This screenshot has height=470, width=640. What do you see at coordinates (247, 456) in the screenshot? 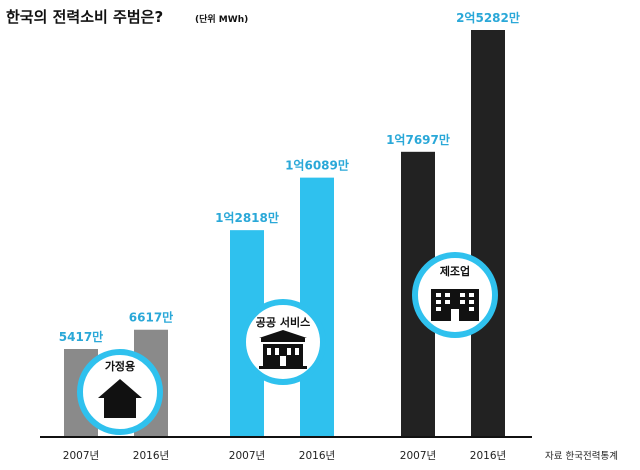
I see `year-label-1-0: 2007년` at bounding box center [247, 456].